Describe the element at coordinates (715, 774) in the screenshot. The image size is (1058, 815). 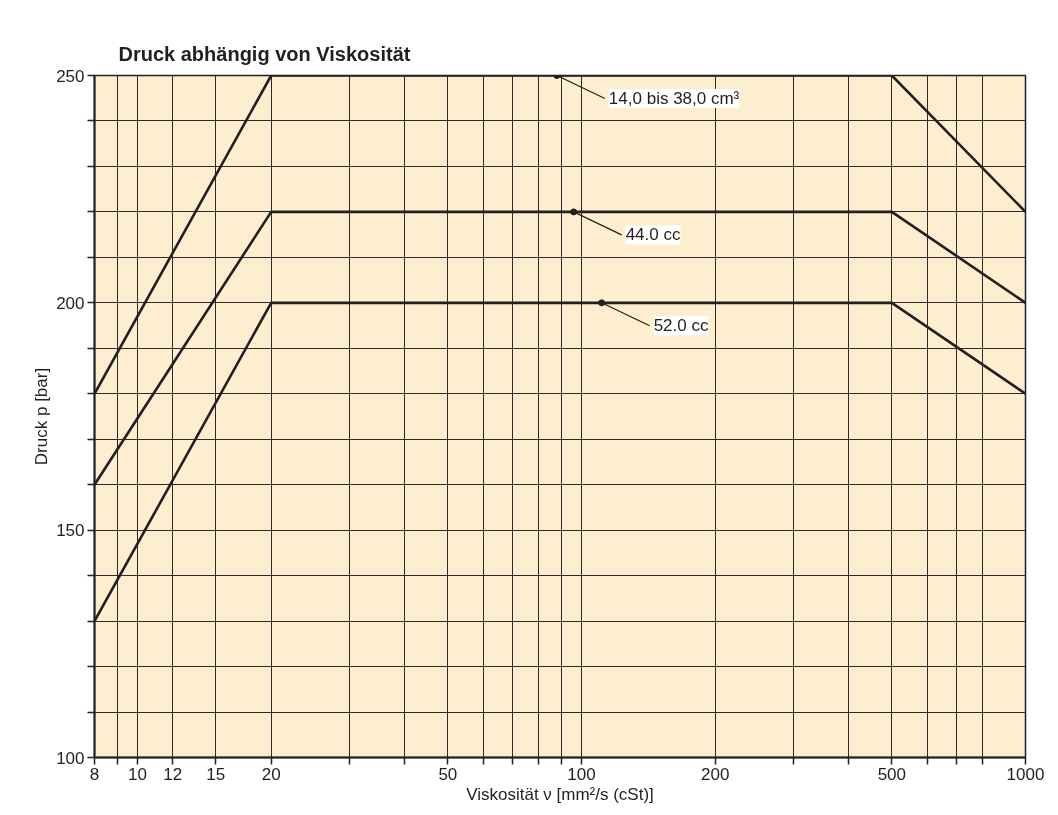
I see `x-tick-label: 200` at that location.